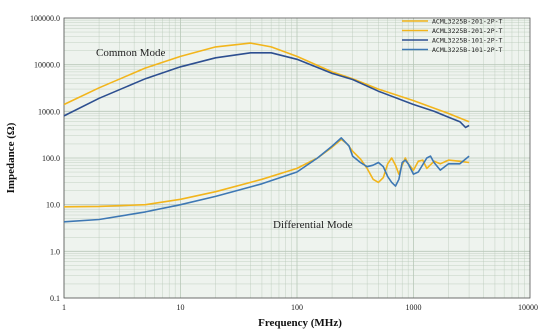  I want to click on y-axis-ticks: 0.1 1.0 10.0 100.0 1000.0 10000.0 100000.0, so click(45, 158).